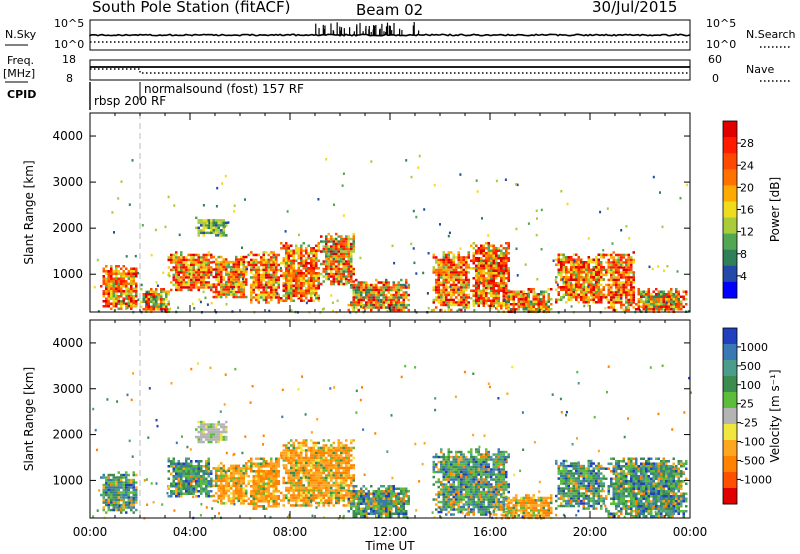 This screenshot has height=554, width=800. Describe the element at coordinates (747, 232) in the screenshot. I see `colorbar-tick-label: 12` at that location.